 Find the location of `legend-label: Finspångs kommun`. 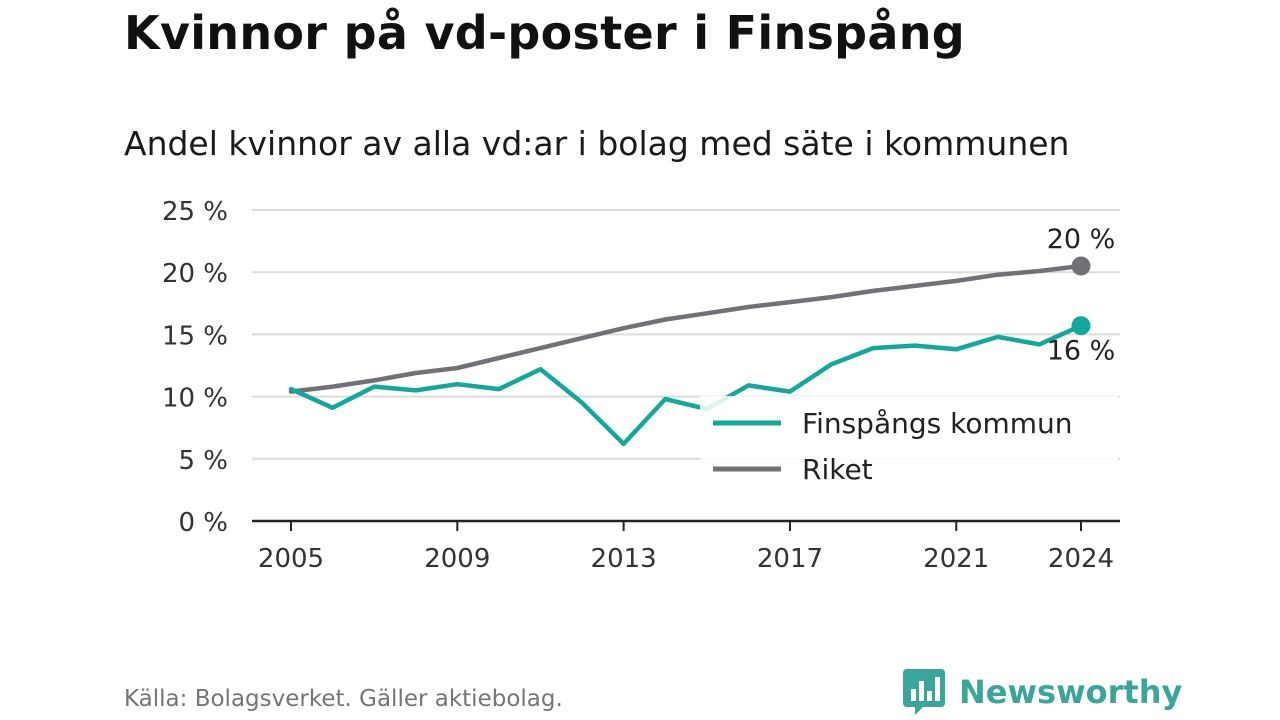

legend-label: Finspångs kommun is located at coordinates (937, 423).